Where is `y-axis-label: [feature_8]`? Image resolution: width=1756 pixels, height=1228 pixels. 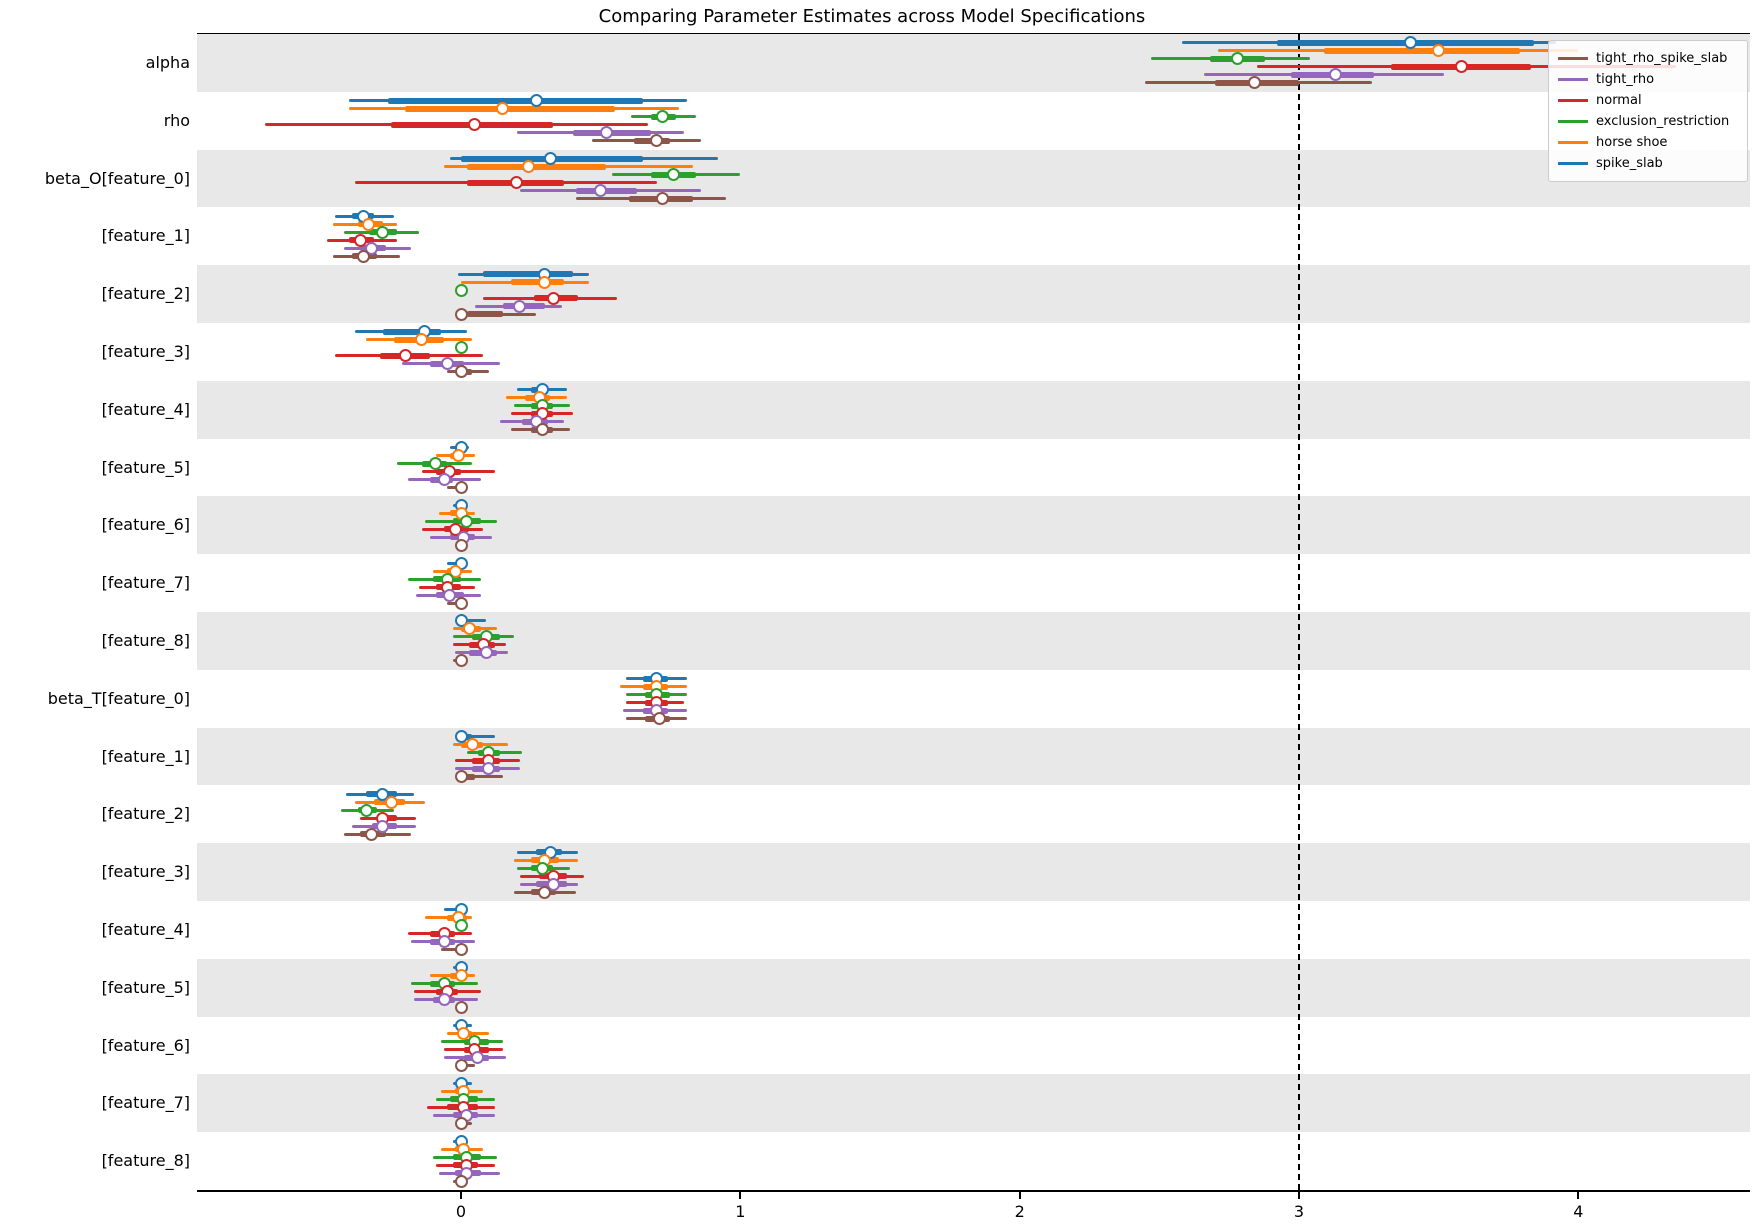
y-axis-label: [feature_8] is located at coordinates (145, 640).